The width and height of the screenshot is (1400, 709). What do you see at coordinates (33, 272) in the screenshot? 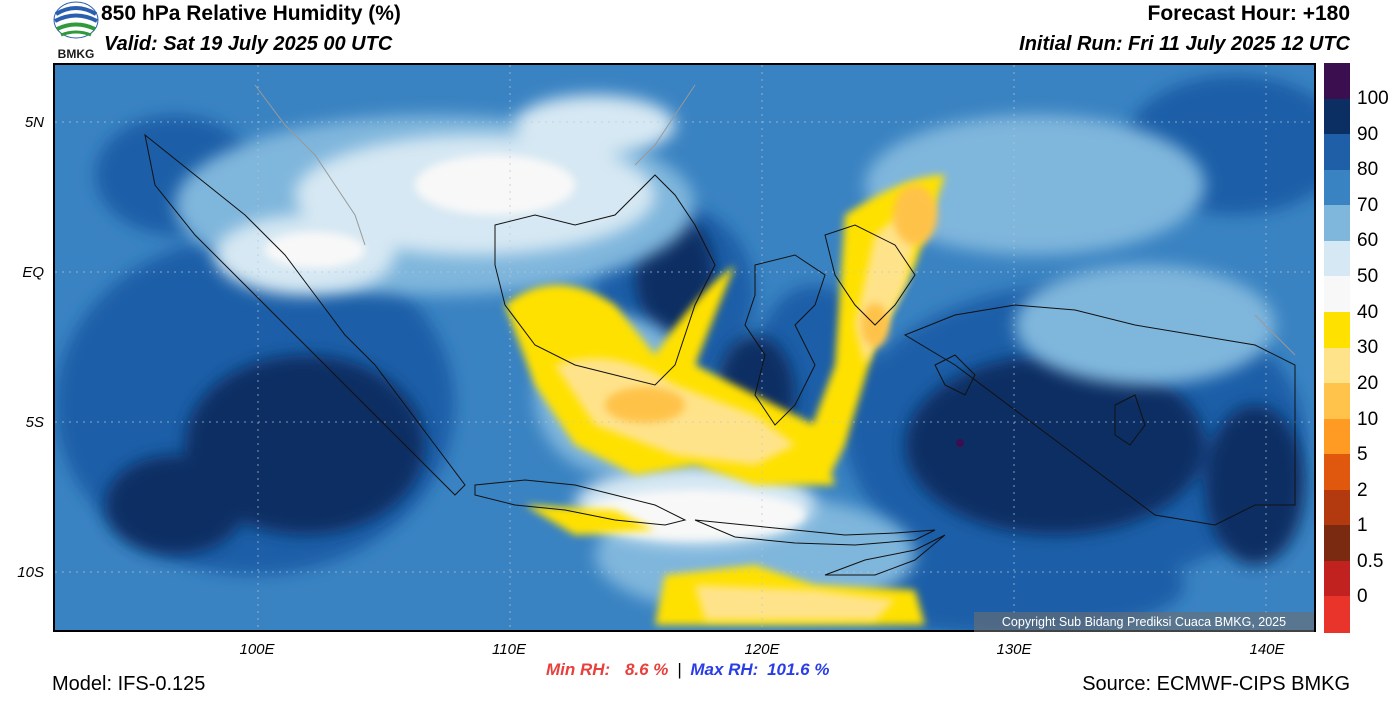
I see `lat-label-eq: EQ` at bounding box center [33, 272].